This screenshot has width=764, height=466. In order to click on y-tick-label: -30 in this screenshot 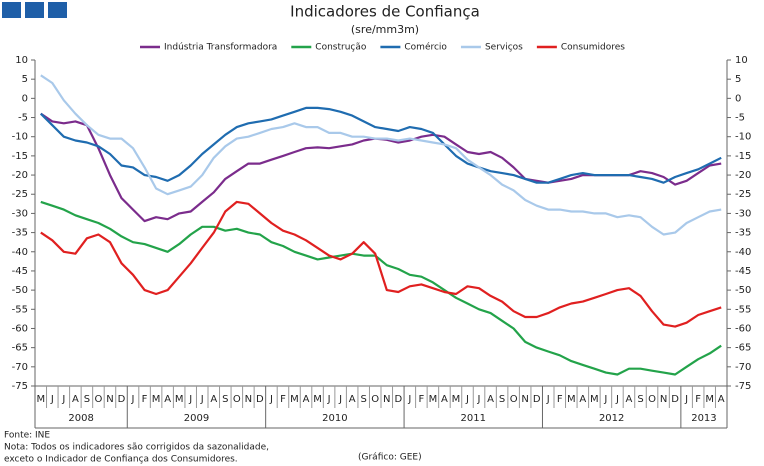, I will do `click(20, 213)`.